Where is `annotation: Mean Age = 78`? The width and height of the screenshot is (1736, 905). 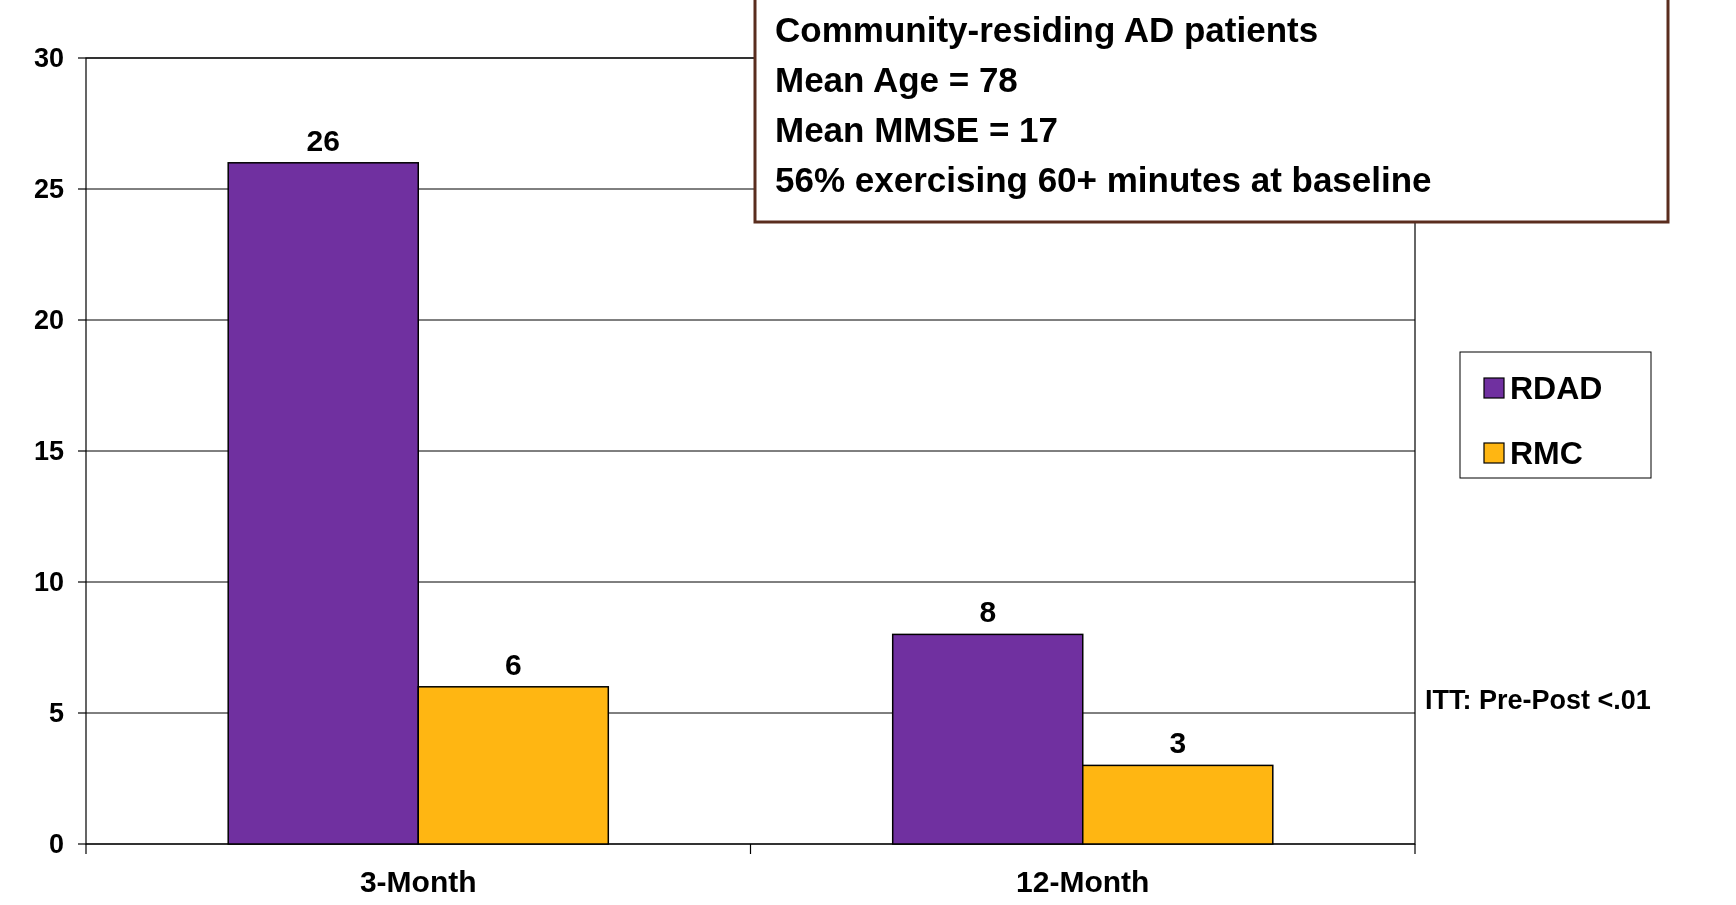 annotation: Mean Age = 78 is located at coordinates (896, 79).